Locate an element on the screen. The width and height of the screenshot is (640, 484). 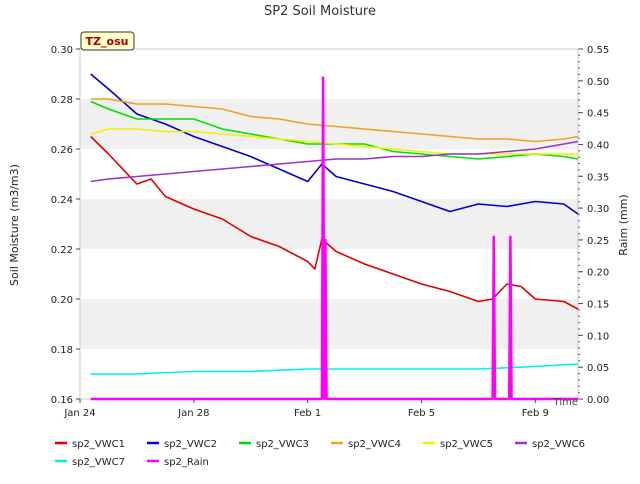
site-badge-box is located at coordinates (107, 41).